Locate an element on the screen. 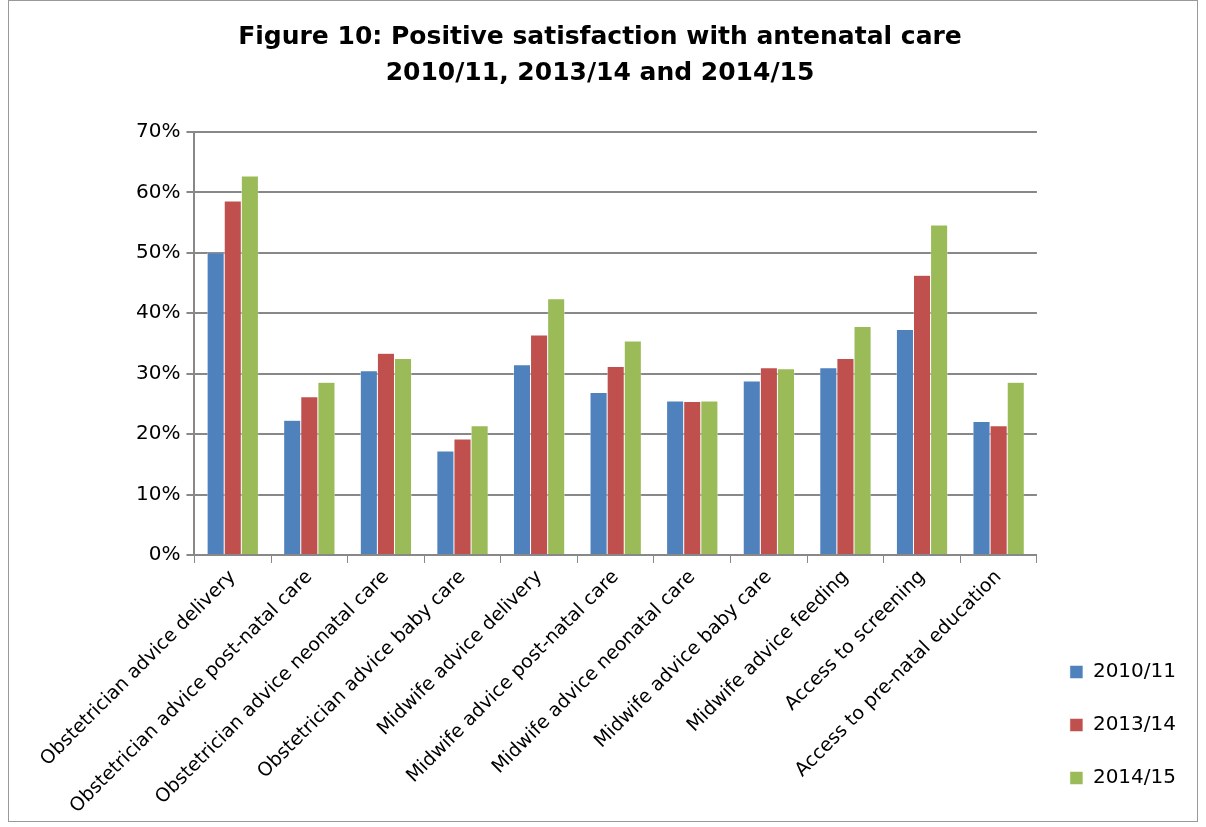  y-tick-label: 40% is located at coordinates (158, 311).